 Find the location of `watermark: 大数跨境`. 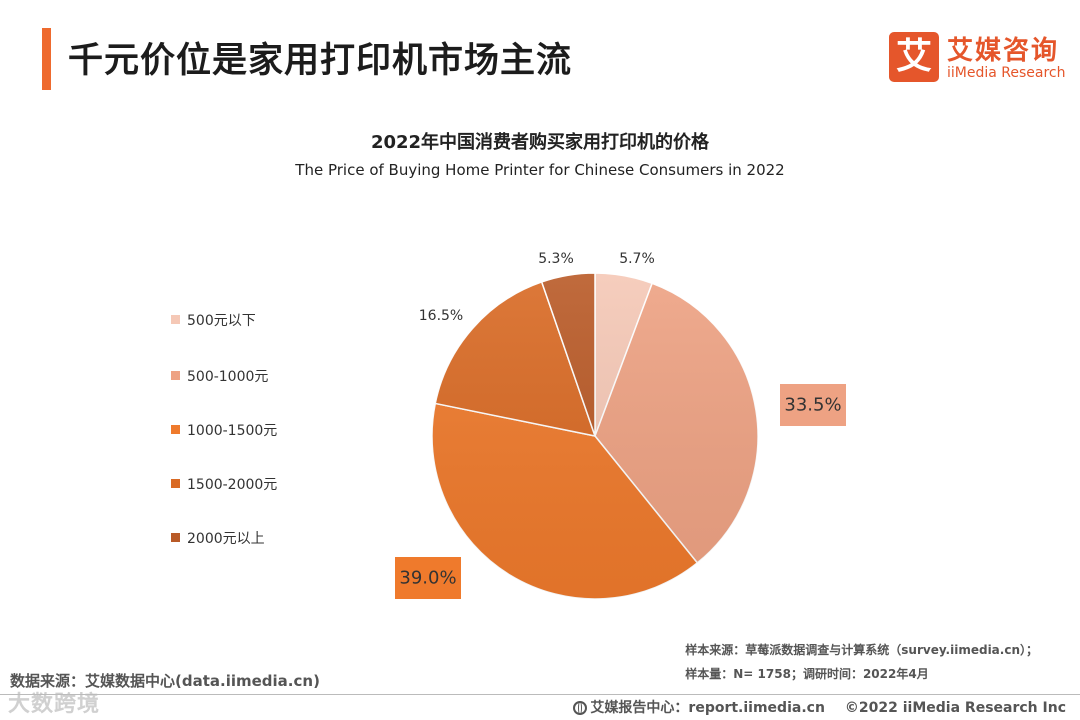

watermark: 大数跨境 is located at coordinates (54, 704).